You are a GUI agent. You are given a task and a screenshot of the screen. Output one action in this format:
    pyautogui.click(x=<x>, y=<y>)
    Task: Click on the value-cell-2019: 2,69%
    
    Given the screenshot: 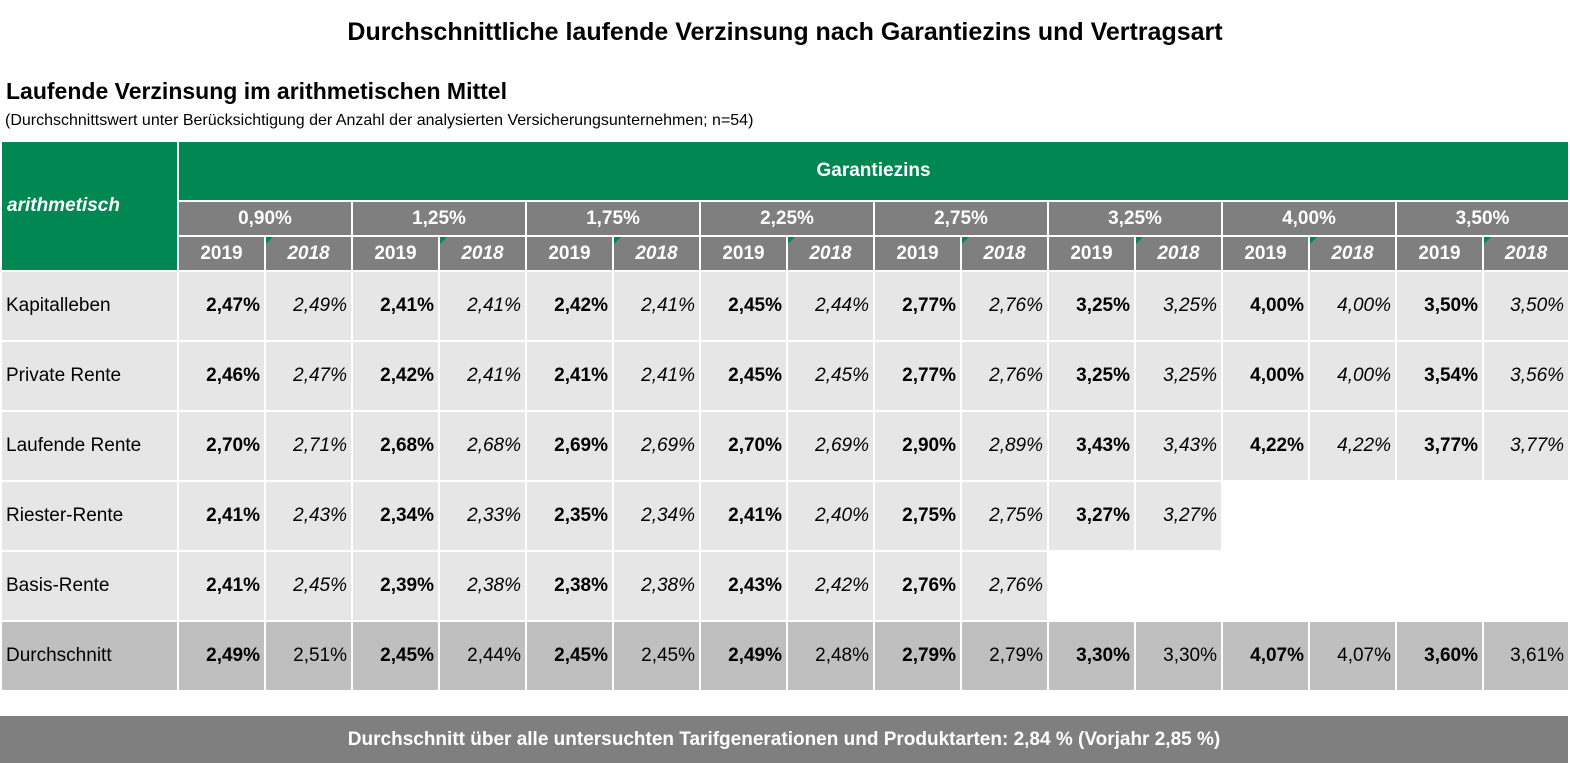 What is the action you would take?
    pyautogui.click(x=569, y=446)
    